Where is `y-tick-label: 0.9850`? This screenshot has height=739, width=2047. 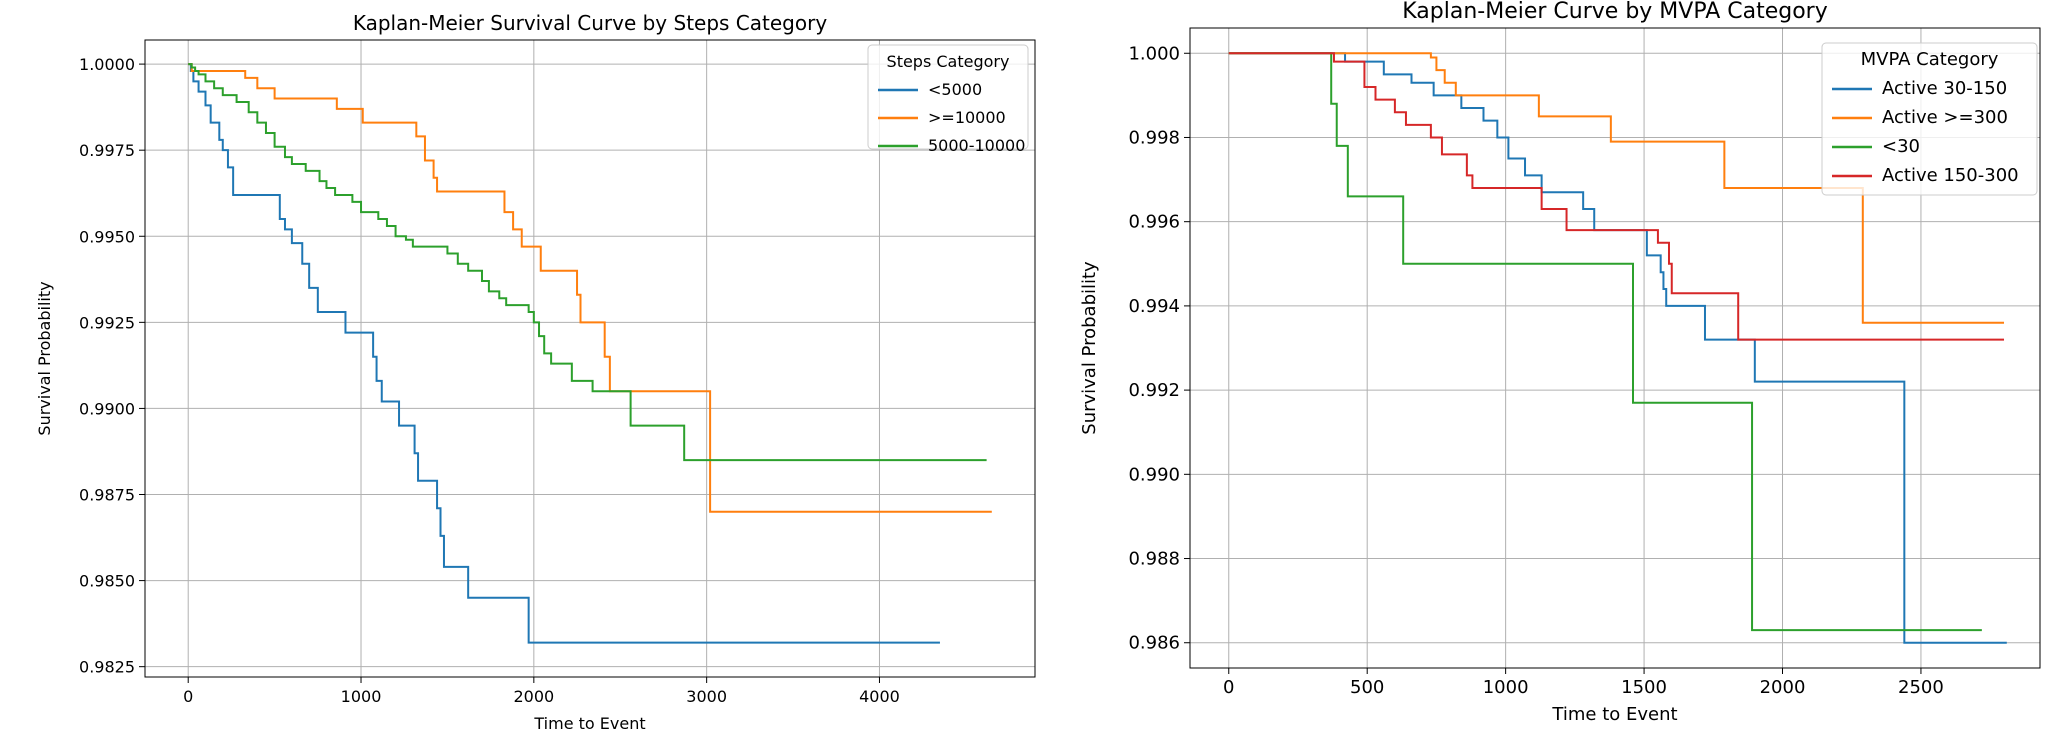 y-tick-label: 0.9850 is located at coordinates (107, 581).